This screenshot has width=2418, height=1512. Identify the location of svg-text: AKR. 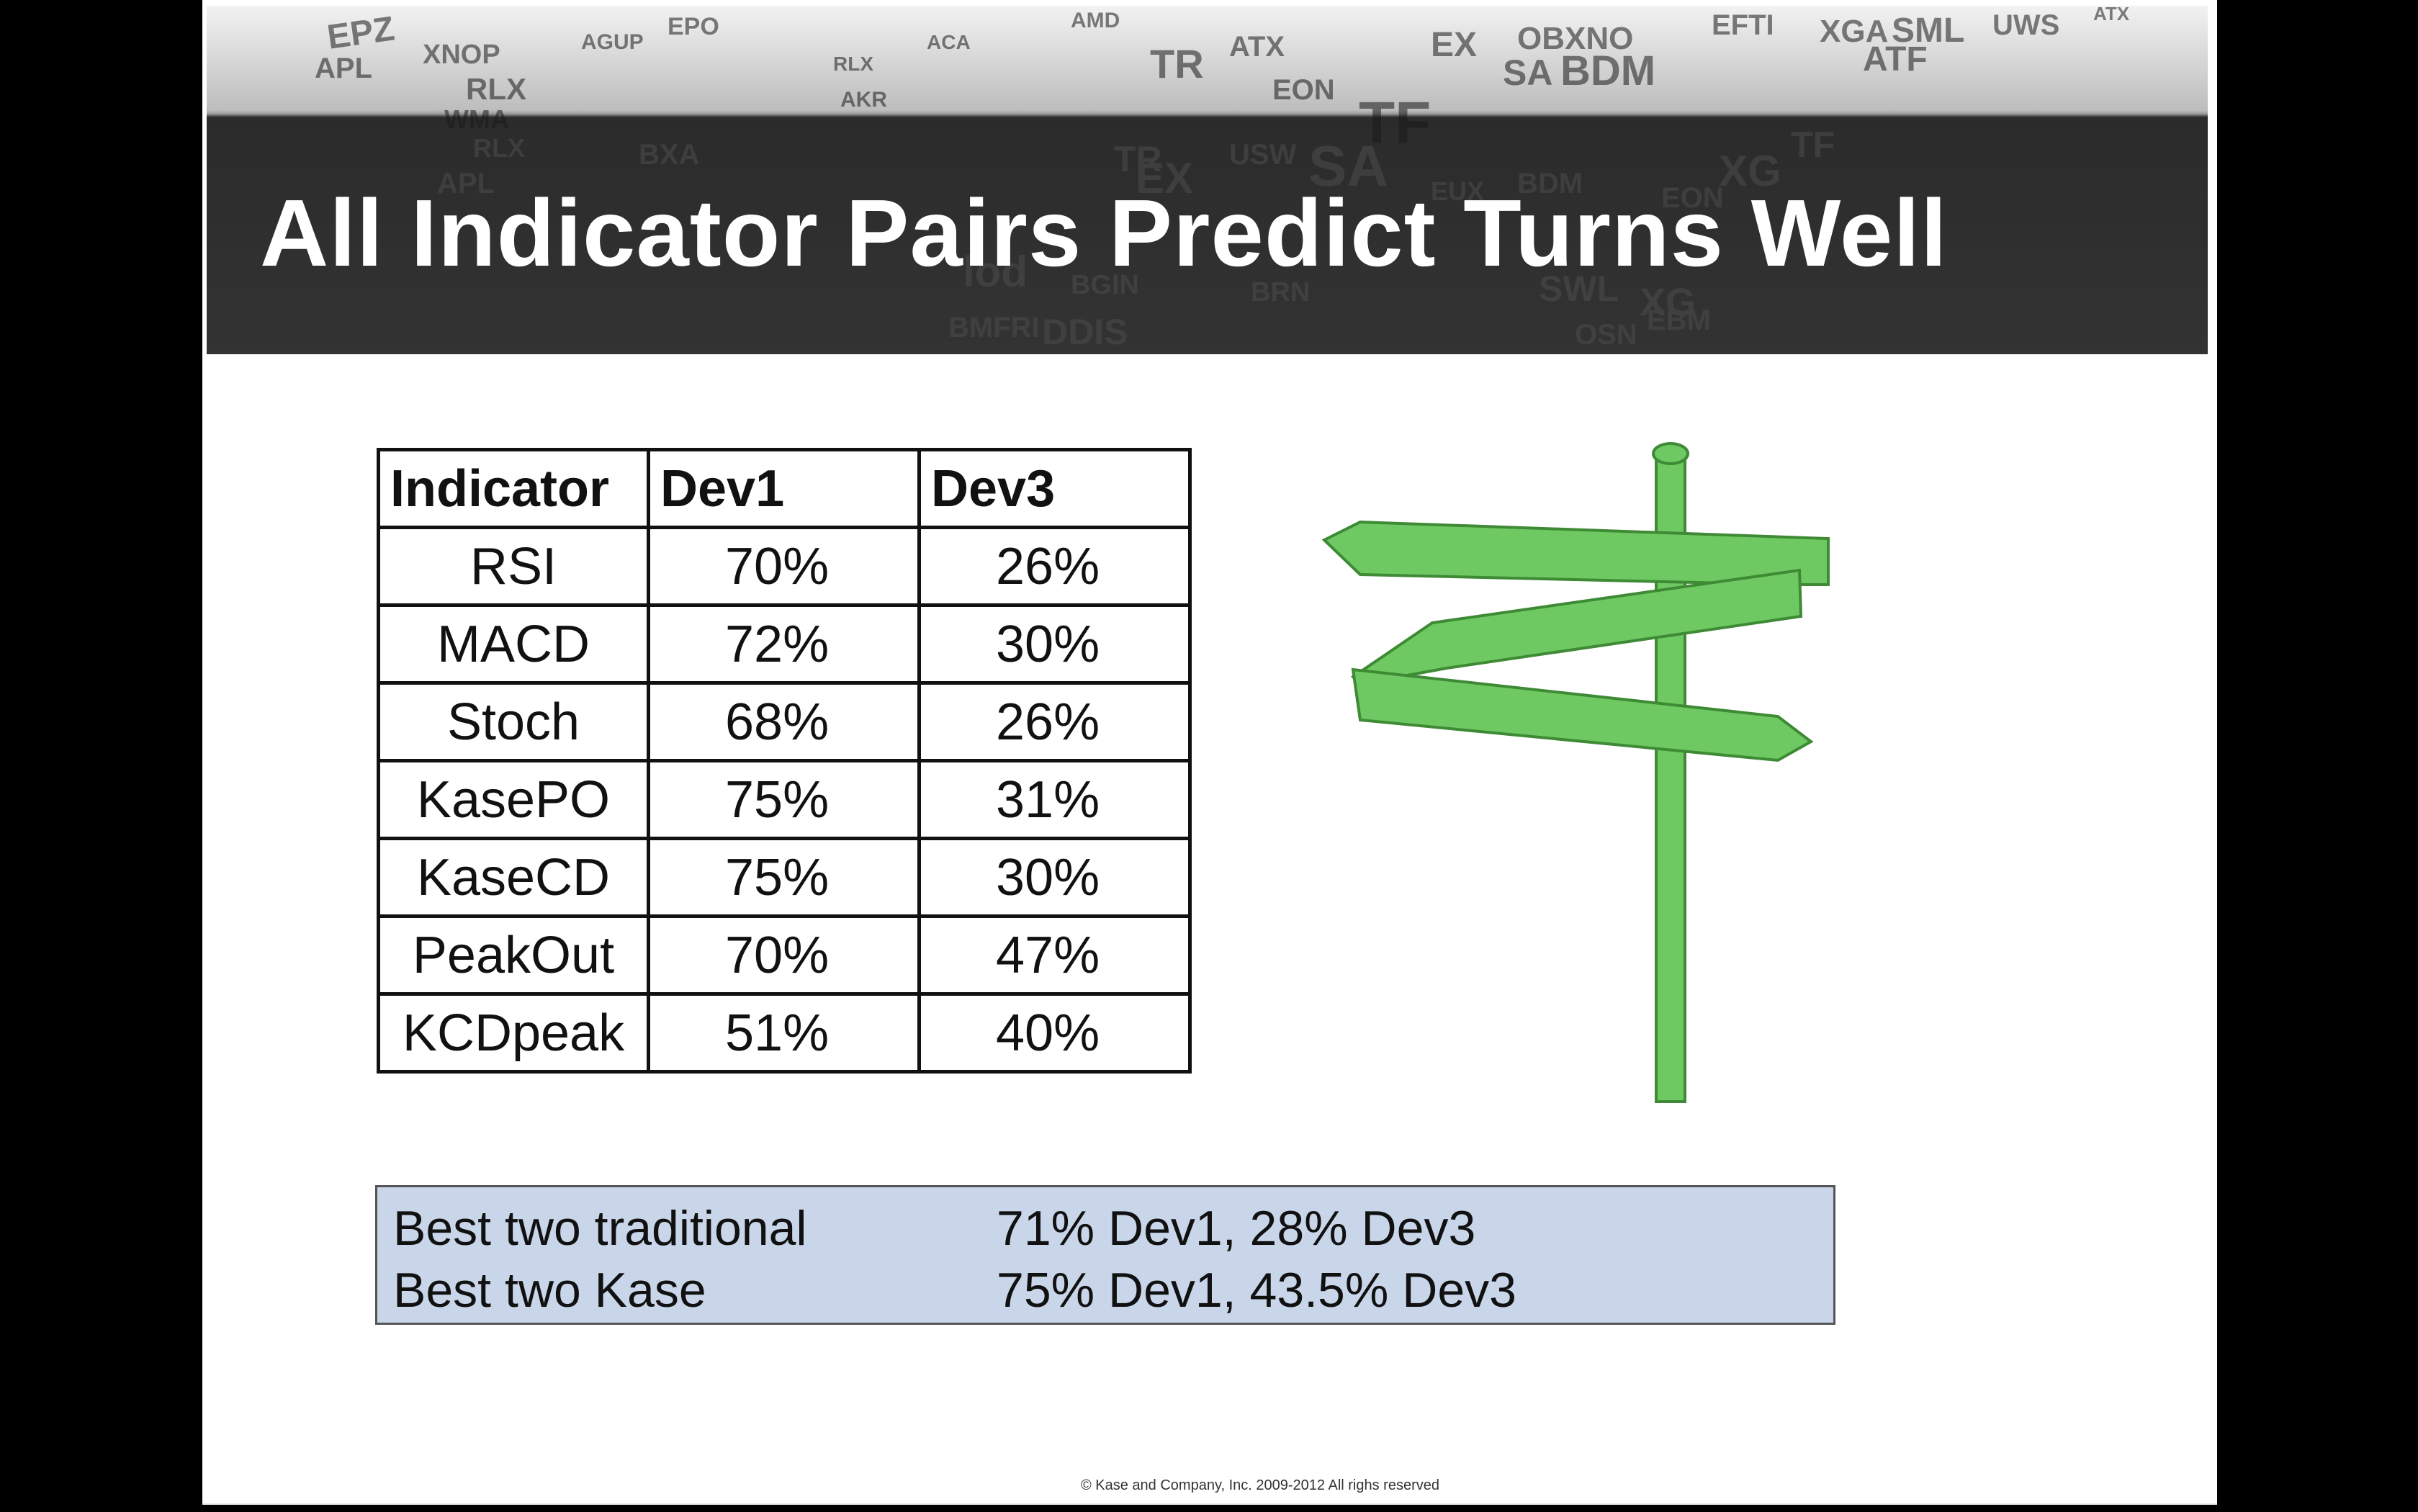
(863, 100).